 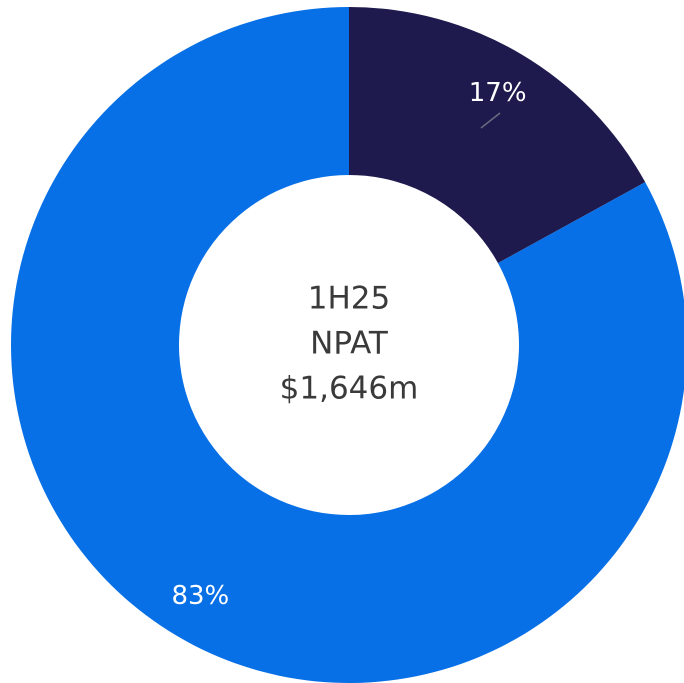 I want to click on center-label: $1,646m, so click(x=349, y=389).